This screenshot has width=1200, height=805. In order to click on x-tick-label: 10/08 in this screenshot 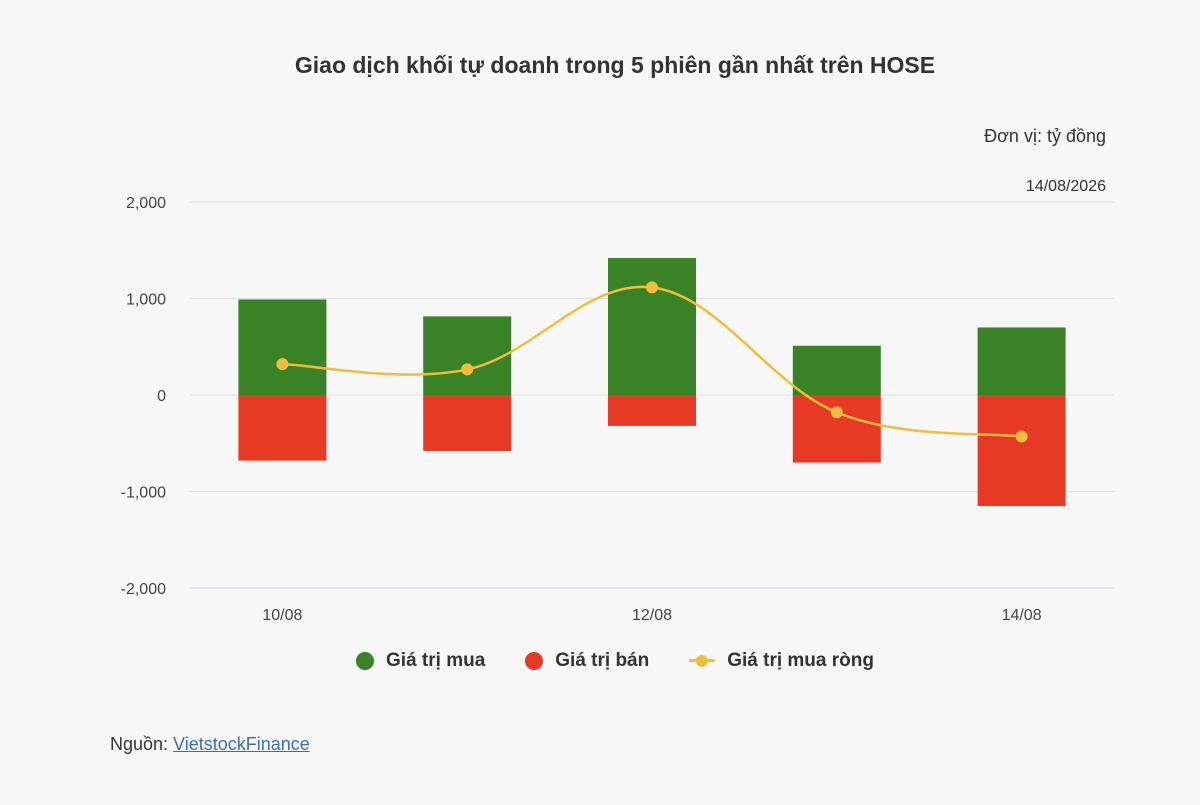, I will do `click(282, 615)`.